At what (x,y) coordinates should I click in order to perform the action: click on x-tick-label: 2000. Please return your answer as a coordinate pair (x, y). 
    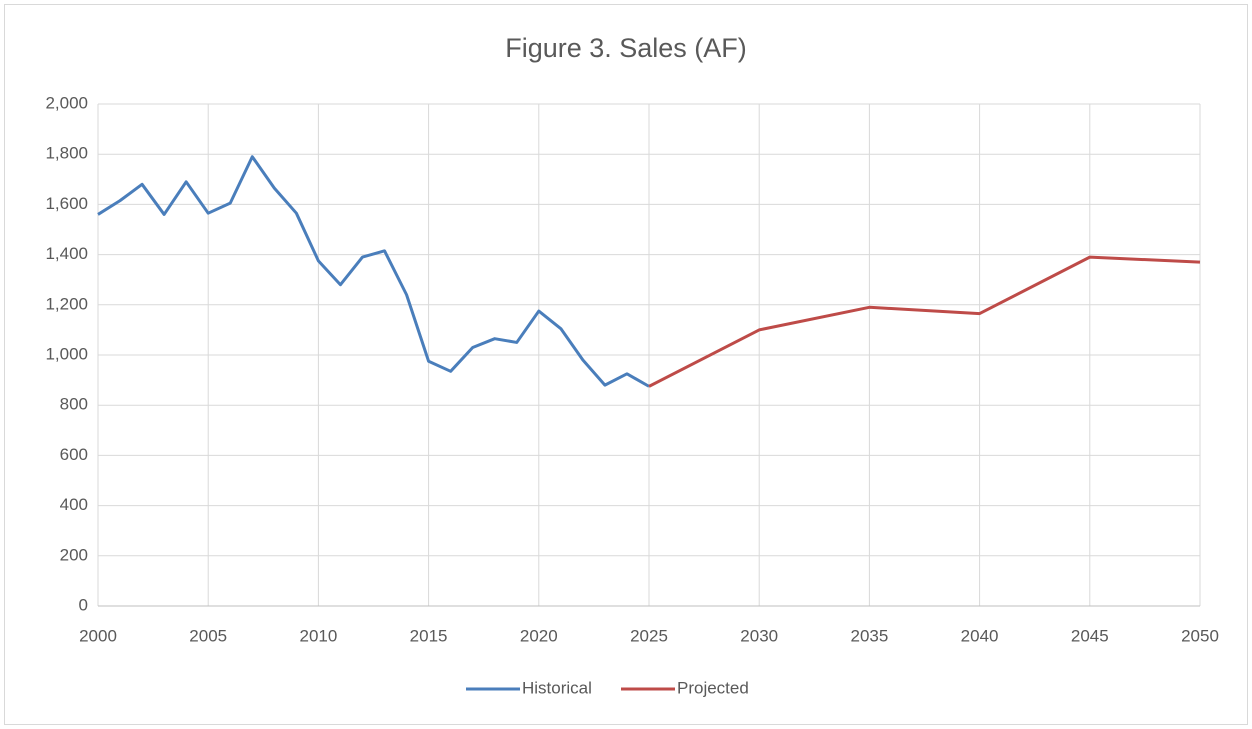
    Looking at the image, I should click on (98, 635).